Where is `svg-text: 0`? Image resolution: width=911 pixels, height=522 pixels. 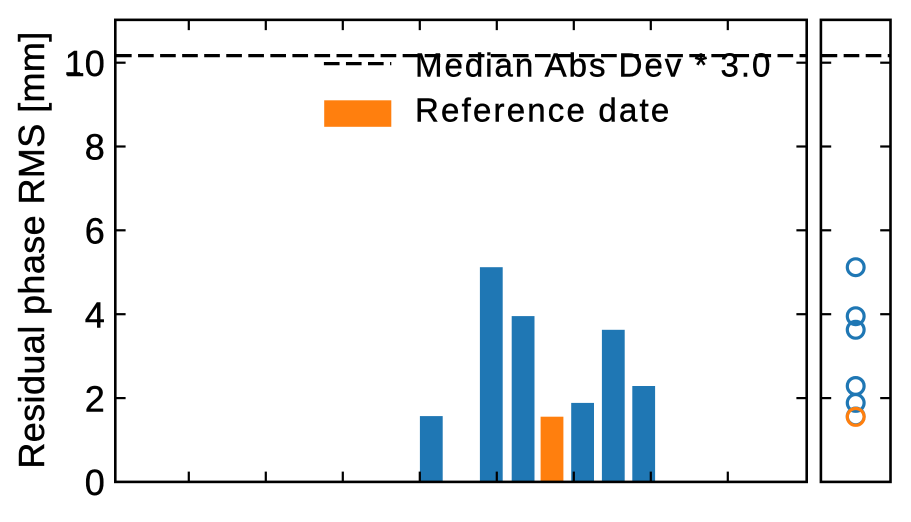 svg-text: 0 is located at coordinates (95, 482).